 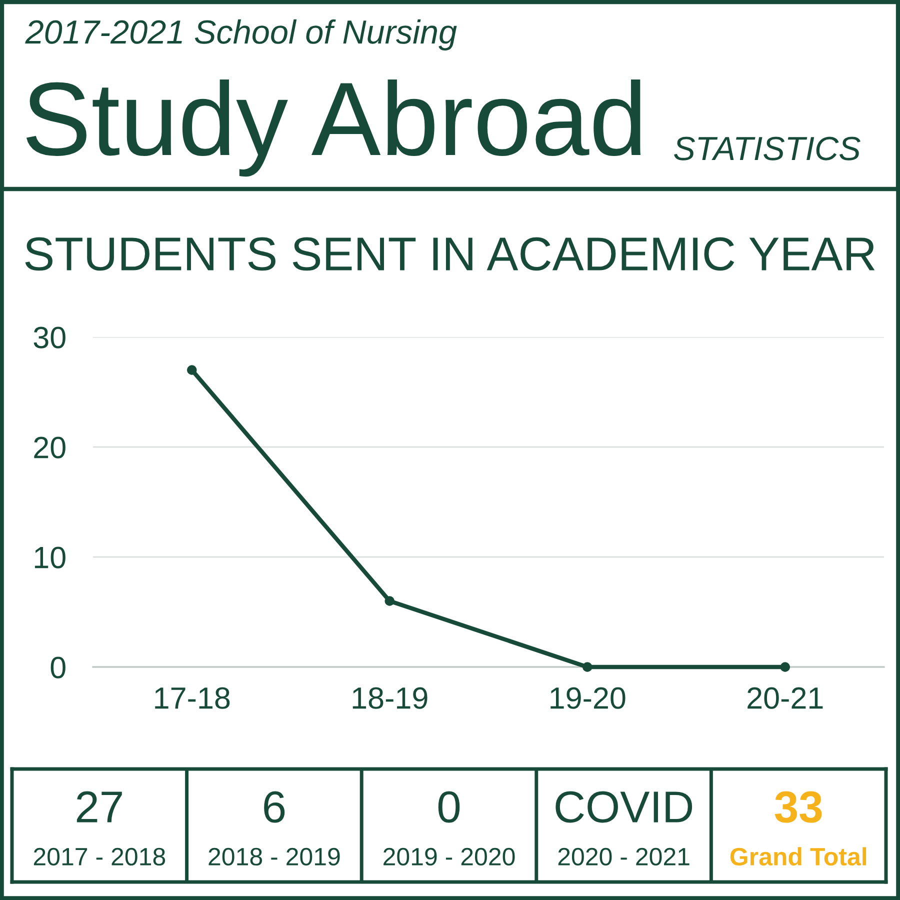 What do you see at coordinates (588, 698) in the screenshot?
I see `x-tick-label: 19-20` at bounding box center [588, 698].